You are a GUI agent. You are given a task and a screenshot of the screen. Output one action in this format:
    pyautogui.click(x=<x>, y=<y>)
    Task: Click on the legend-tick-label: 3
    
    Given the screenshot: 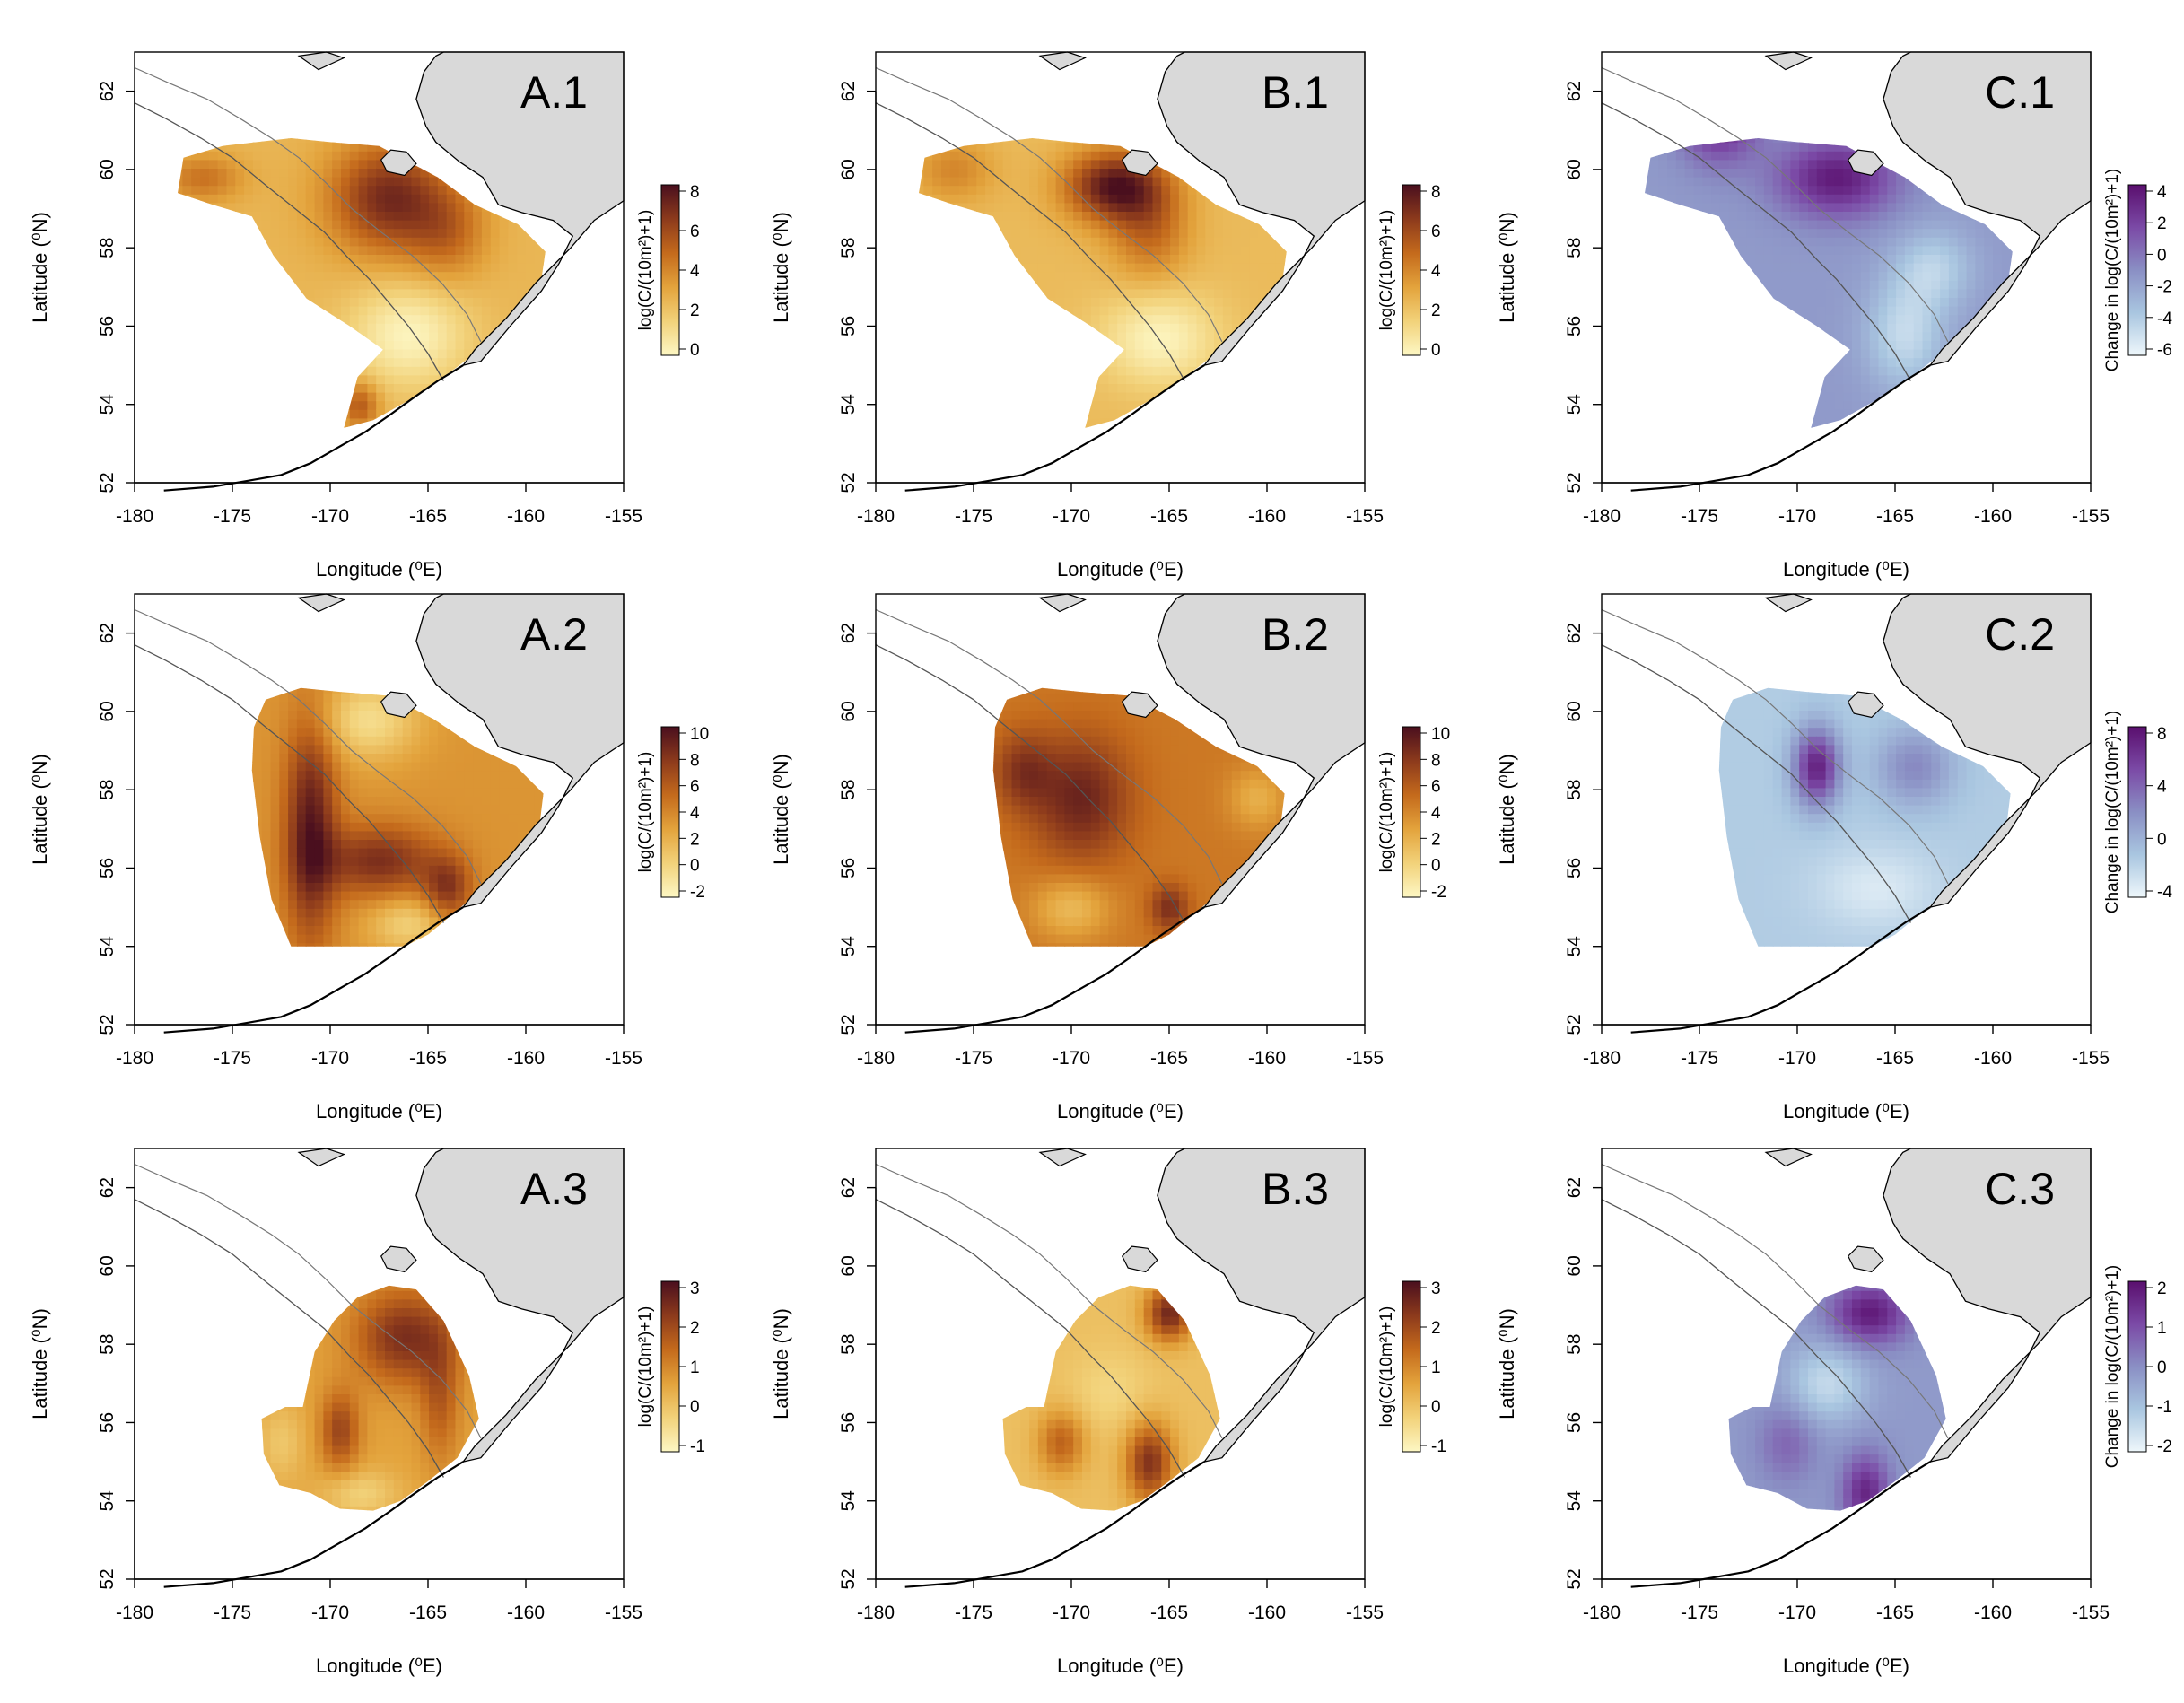 What is the action you would take?
    pyautogui.click(x=695, y=1288)
    